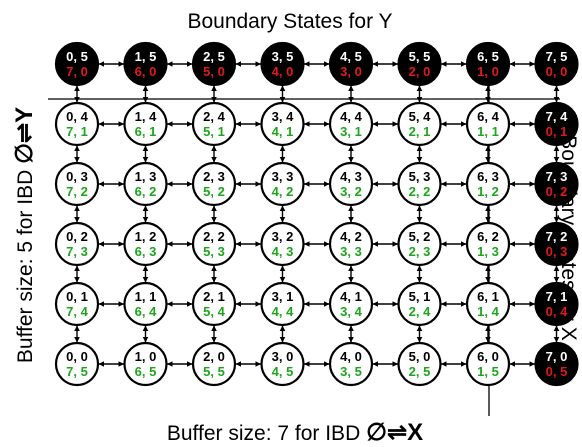  What do you see at coordinates (488, 251) in the screenshot?
I see `state-buffer-text: 1, 3` at bounding box center [488, 251].